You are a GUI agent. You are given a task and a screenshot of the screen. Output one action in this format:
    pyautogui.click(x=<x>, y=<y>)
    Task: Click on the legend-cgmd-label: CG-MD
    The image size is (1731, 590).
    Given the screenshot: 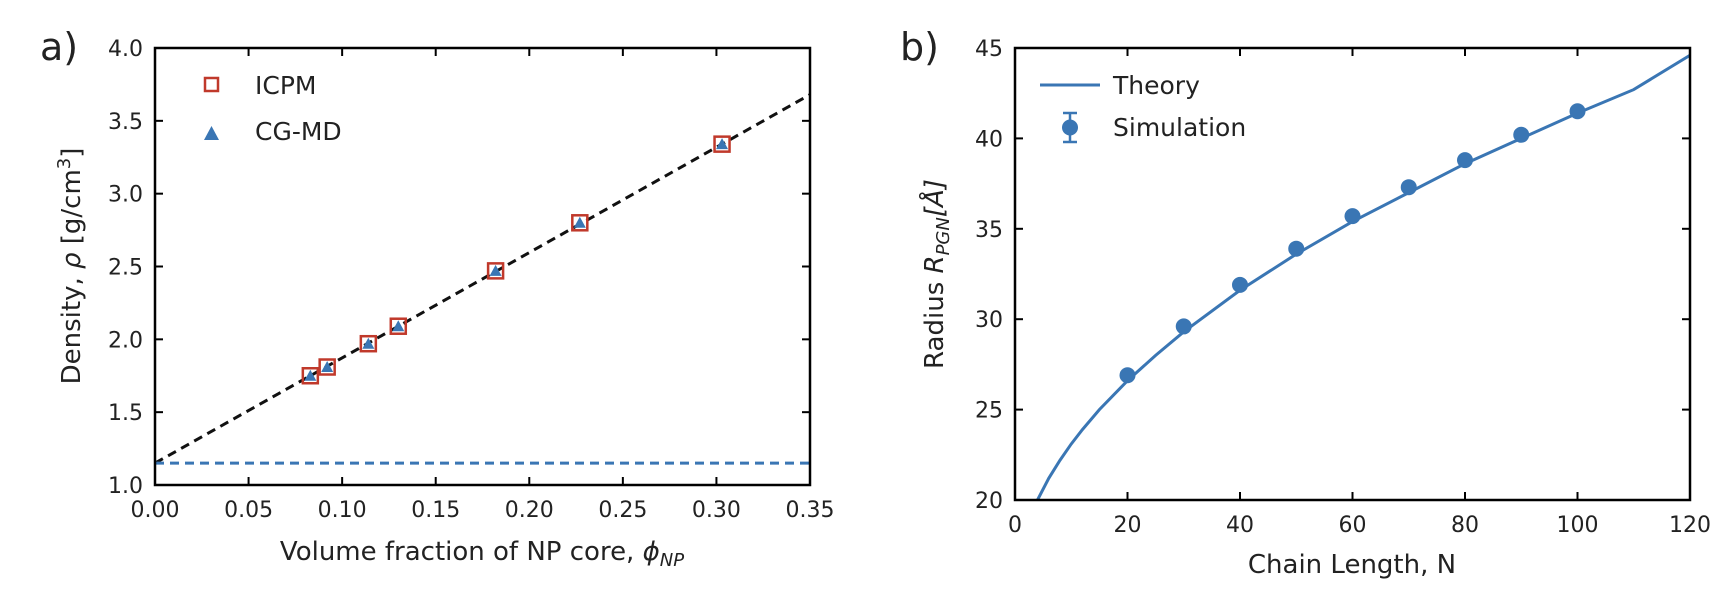 What is the action you would take?
    pyautogui.click(x=298, y=131)
    